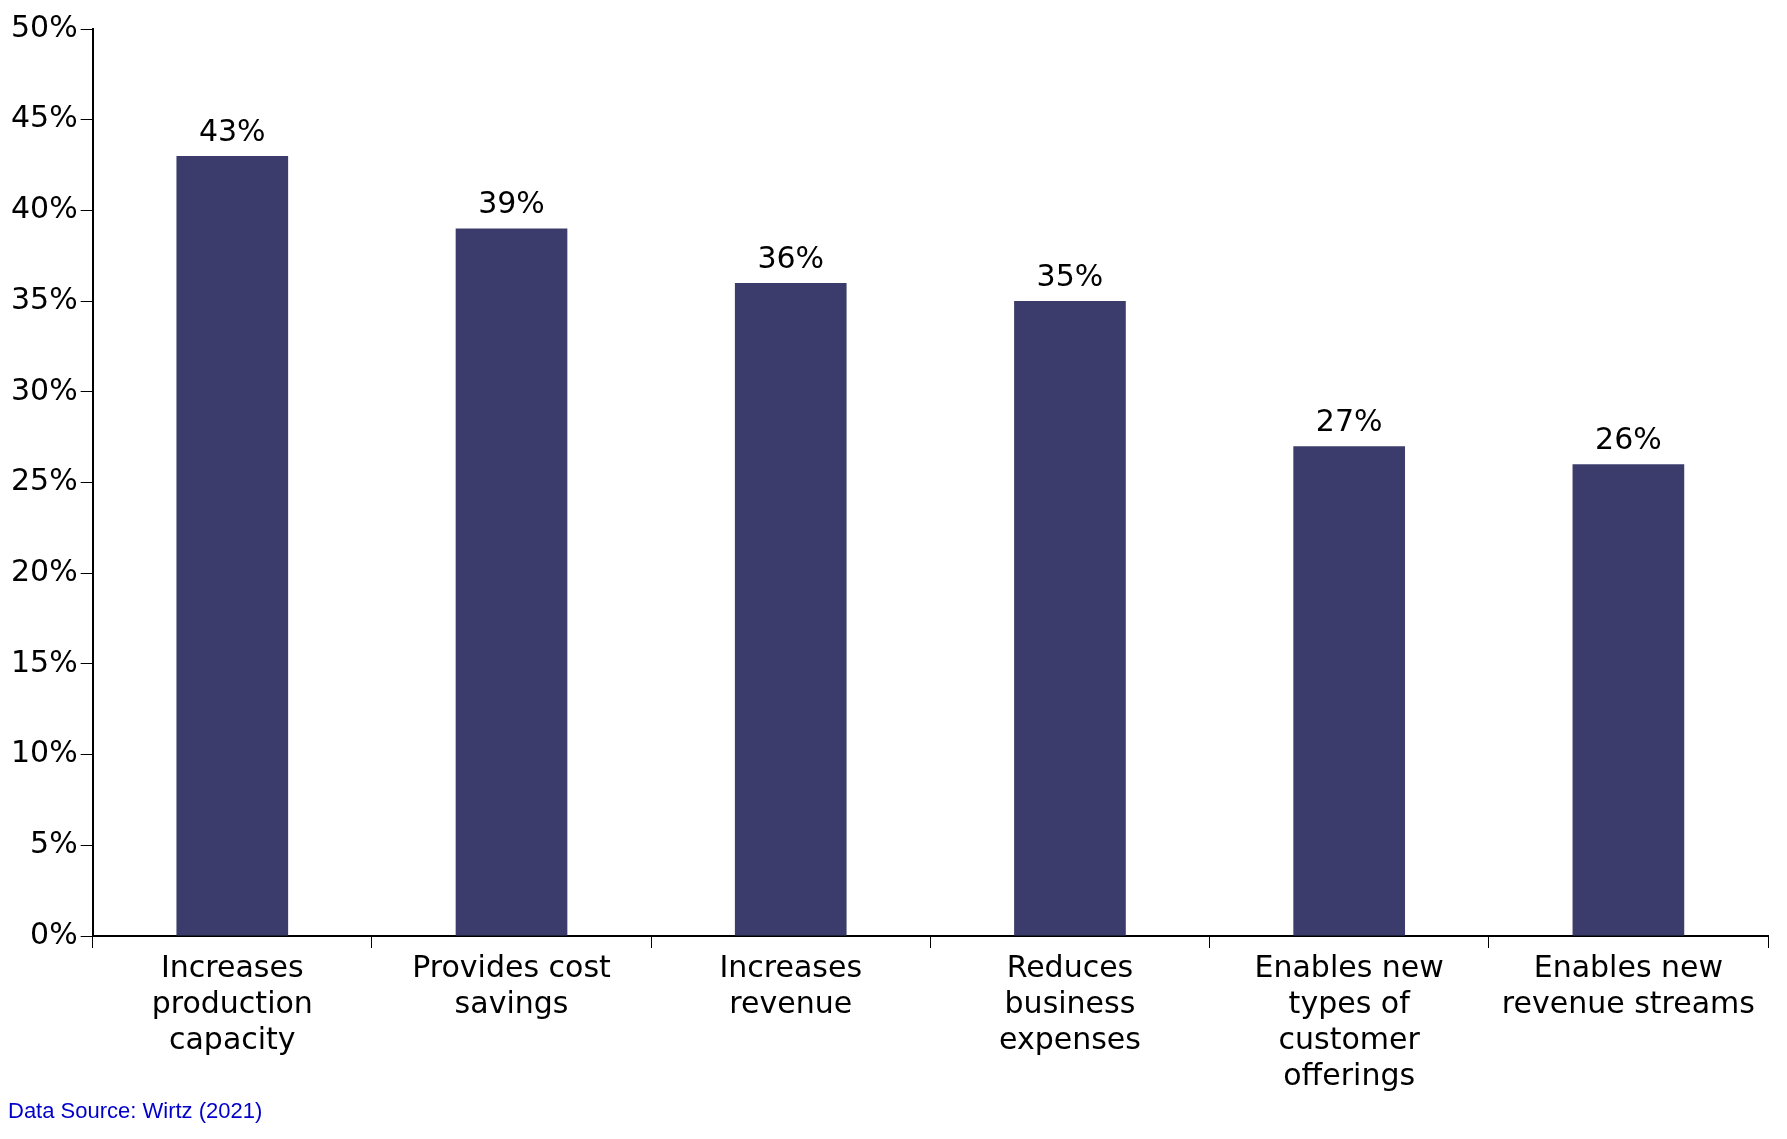 This screenshot has height=1139, width=1787. What do you see at coordinates (44, 117) in the screenshot?
I see `y-tick-label: 45%` at bounding box center [44, 117].